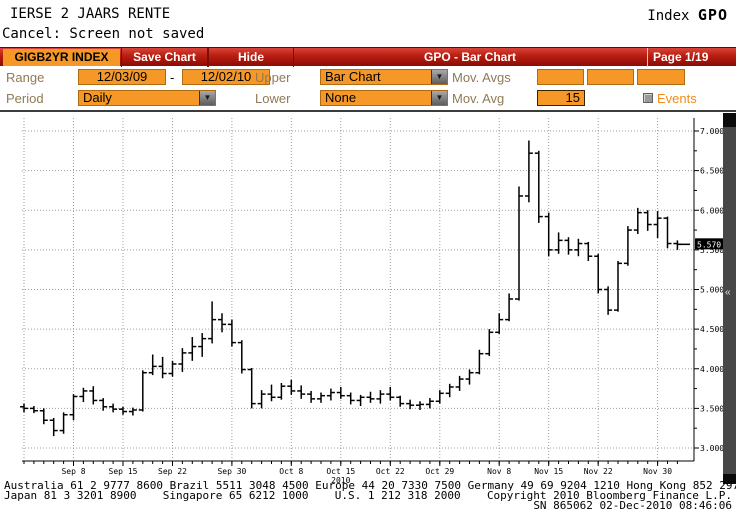 Image resolution: width=736 pixels, height=527 pixels. I want to click on mov-avg-label: Mov. Avg, so click(478, 98).